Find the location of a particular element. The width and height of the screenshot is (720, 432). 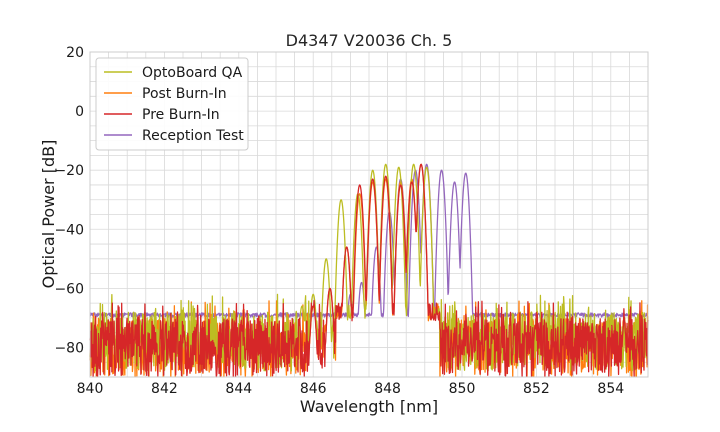

x-tick-label: 844 is located at coordinates (238, 389).